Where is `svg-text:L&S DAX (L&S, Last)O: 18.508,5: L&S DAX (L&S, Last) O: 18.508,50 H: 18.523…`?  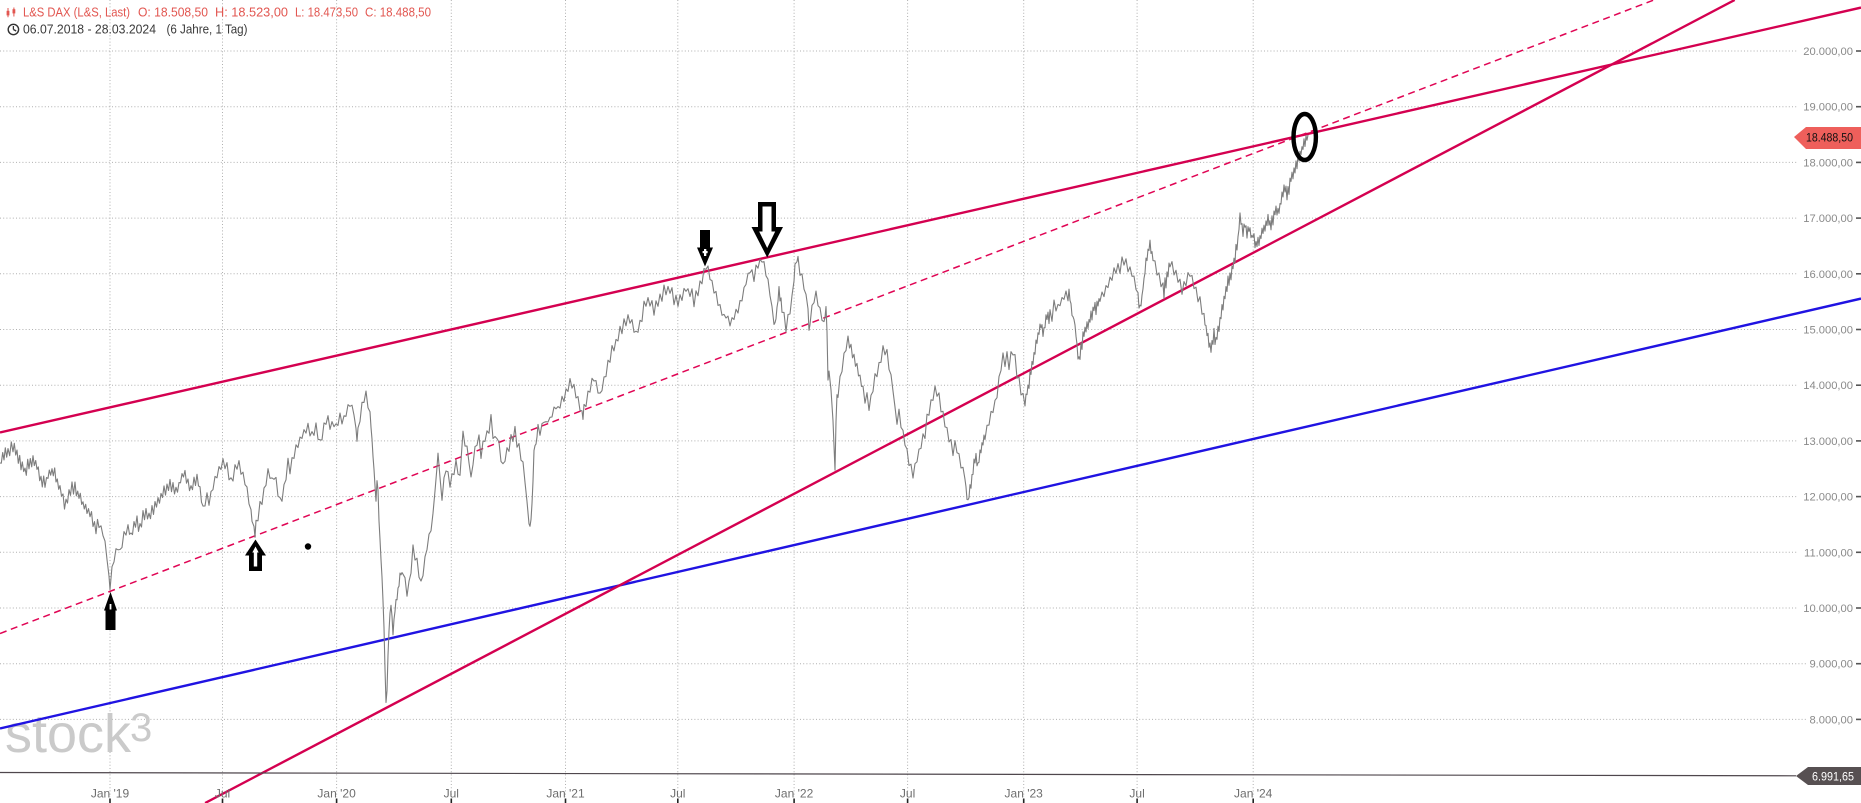 svg-text:L&S DAX (L&S, Last)O: 18.508,5: L&S DAX (L&S, Last) O: 18.508,50 H: 18.523… is located at coordinates (227, 12).